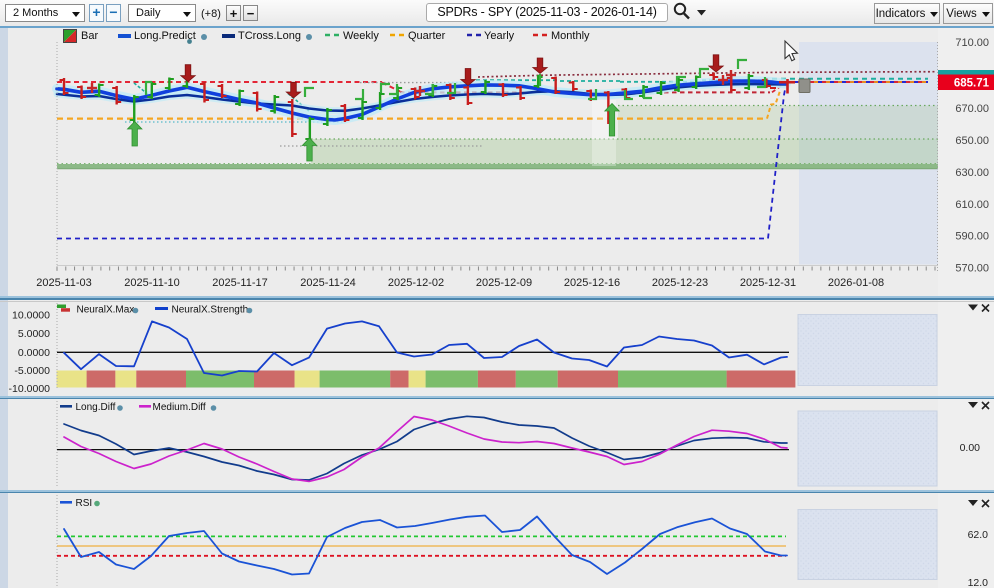  Describe the element at coordinates (978, 535) in the screenshot. I see `svg-text: 62.0` at that location.